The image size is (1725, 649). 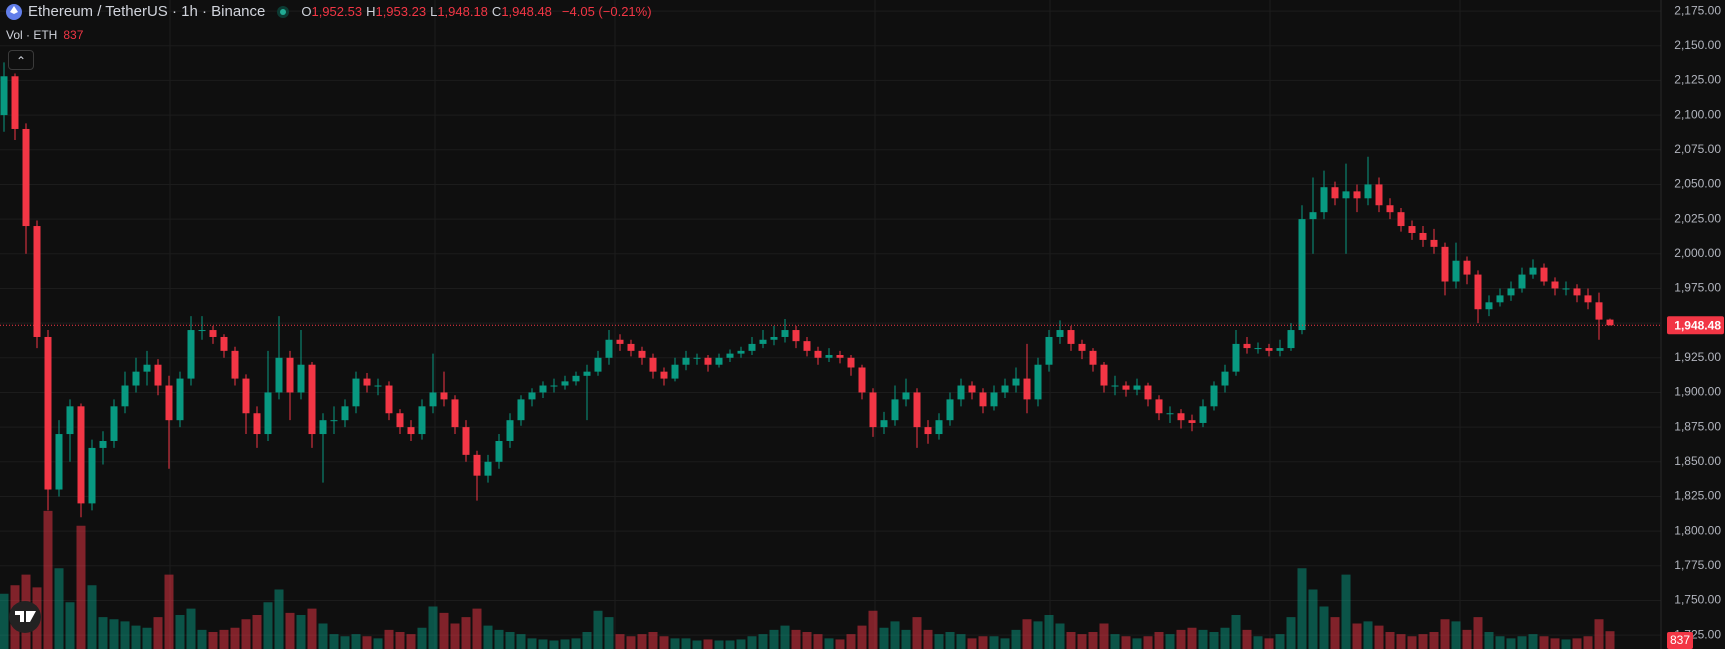 I want to click on y-tick-label: 1,825.00, so click(x=1697, y=496).